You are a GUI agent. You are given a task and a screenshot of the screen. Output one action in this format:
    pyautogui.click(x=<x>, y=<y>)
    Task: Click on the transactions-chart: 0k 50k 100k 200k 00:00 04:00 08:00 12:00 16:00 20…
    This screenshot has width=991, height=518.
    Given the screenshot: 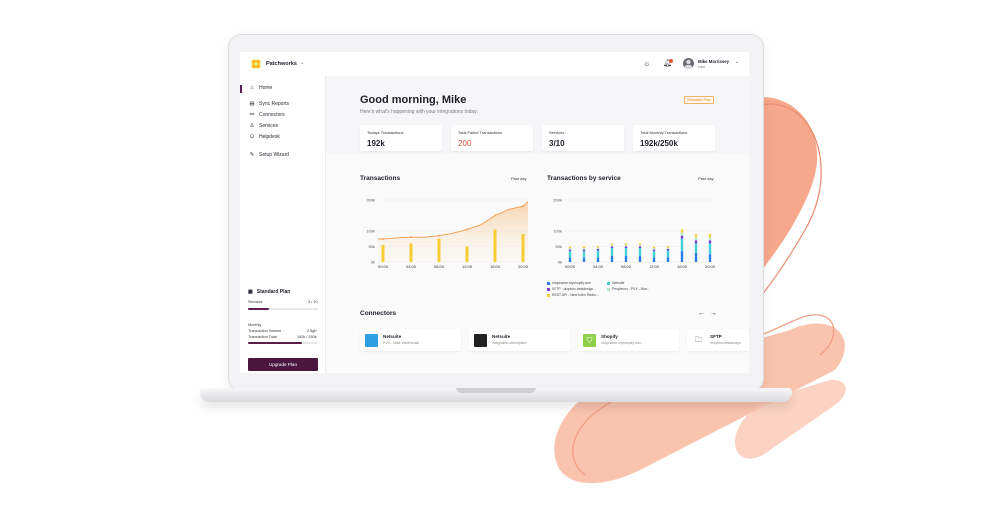 What is the action you would take?
    pyautogui.click(x=447, y=233)
    